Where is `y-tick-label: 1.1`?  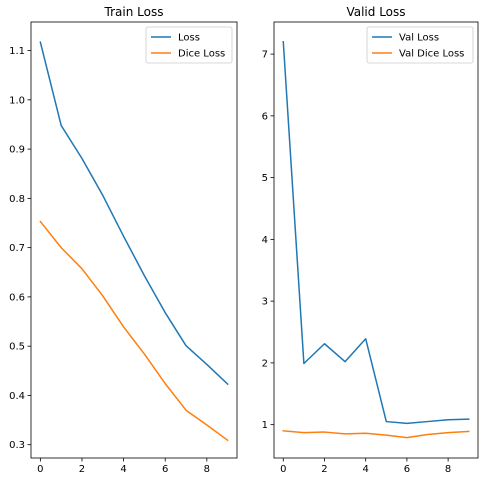
y-tick-label: 1.1 is located at coordinates (17, 51).